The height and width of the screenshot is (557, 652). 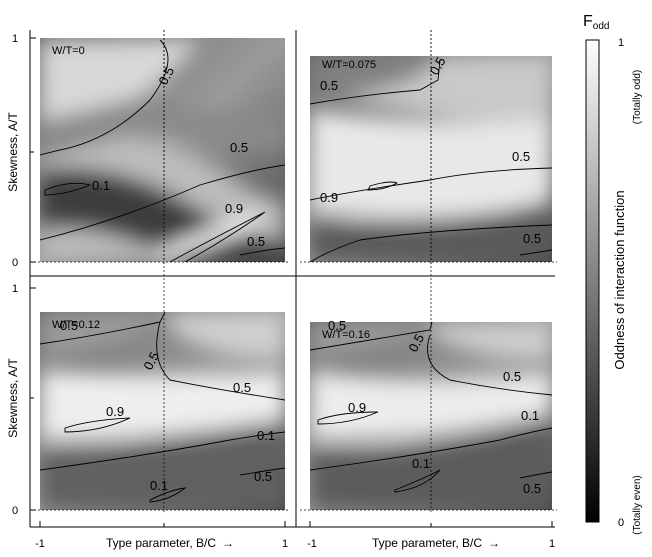 I want to click on panel-label: W/T=0.12, so click(x=76, y=325).